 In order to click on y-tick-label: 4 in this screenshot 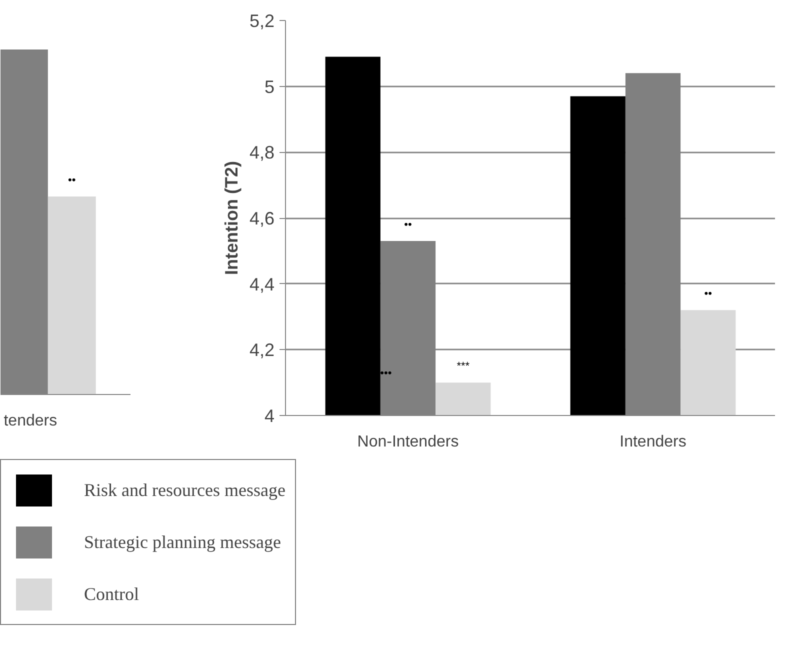, I will do `click(269, 416)`.